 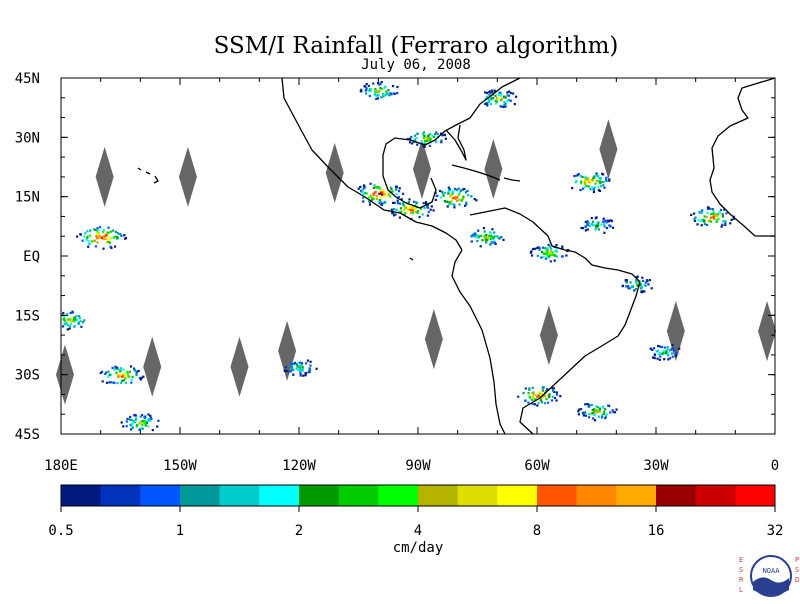 I want to click on colorbar-cell, so click(x=676, y=495).